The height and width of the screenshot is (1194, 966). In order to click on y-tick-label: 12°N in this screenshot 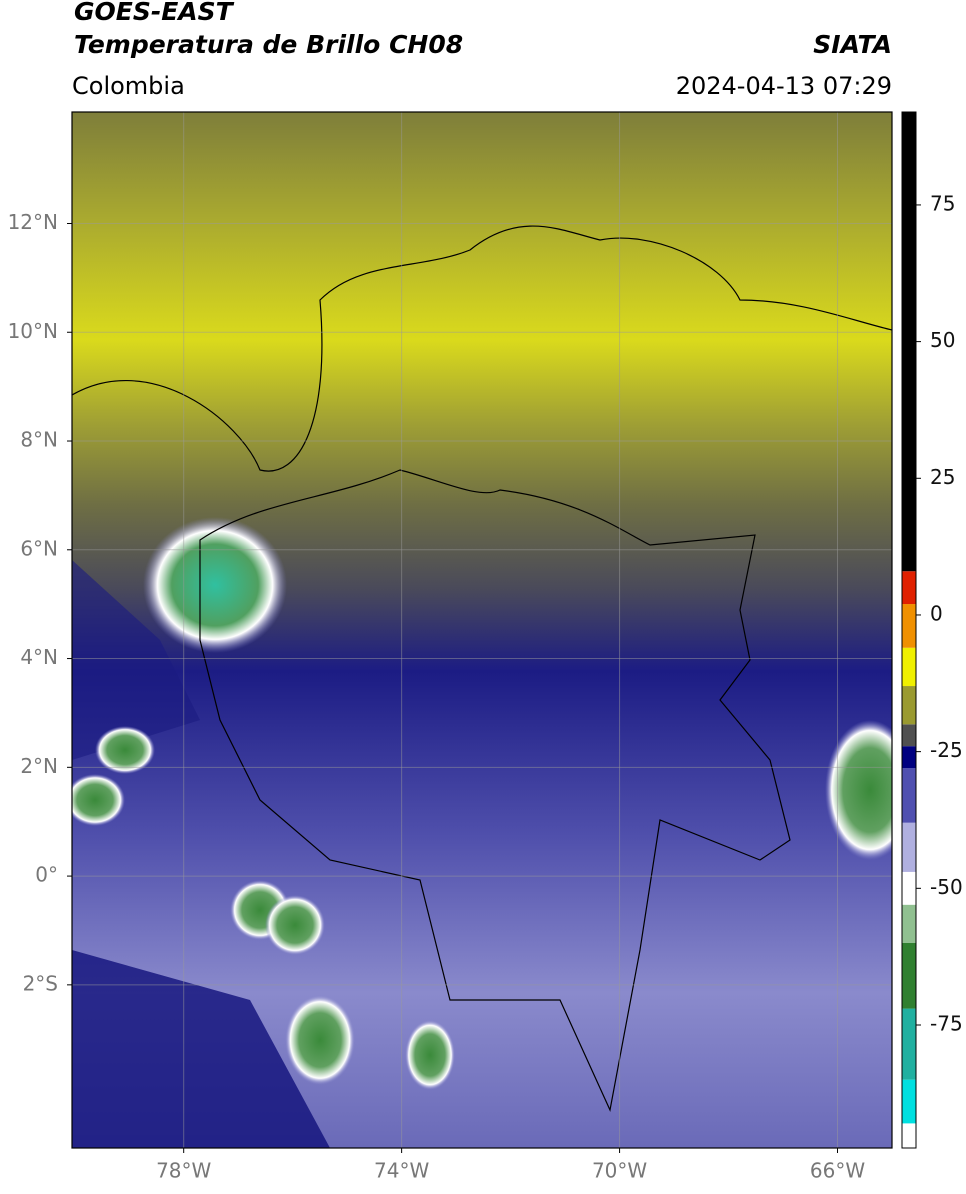, I will do `click(33, 222)`.